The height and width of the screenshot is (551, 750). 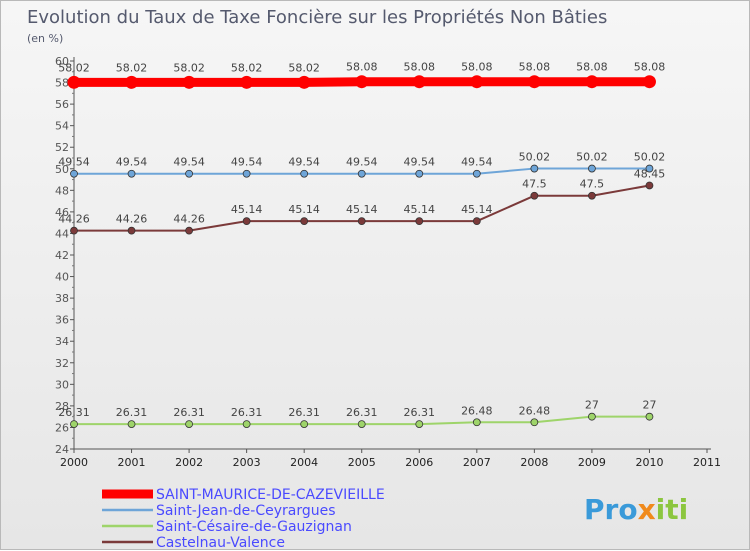 I want to click on y-tick-label: 38, so click(x=62, y=298).